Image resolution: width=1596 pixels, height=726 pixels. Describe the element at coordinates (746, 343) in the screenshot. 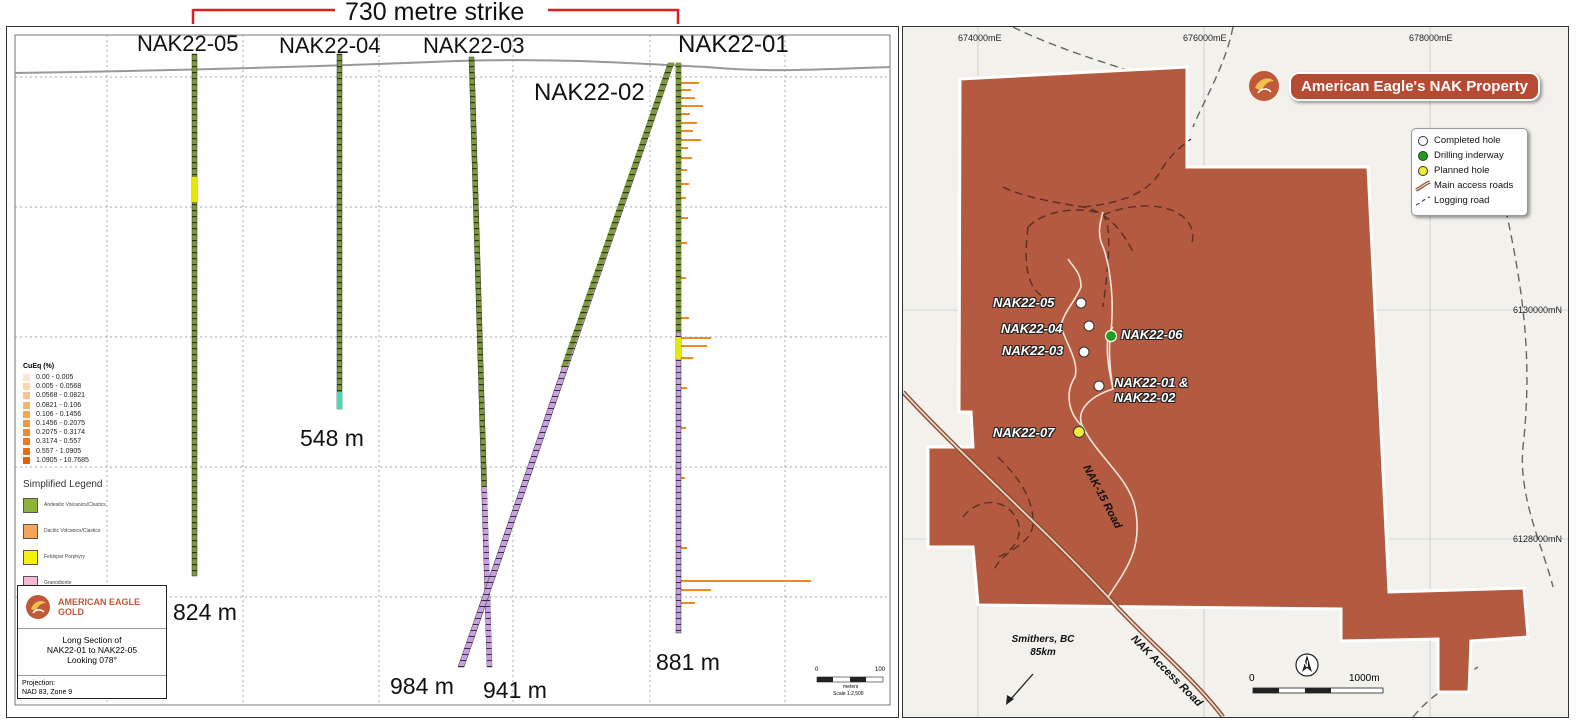

I see `cueq-histogram` at that location.